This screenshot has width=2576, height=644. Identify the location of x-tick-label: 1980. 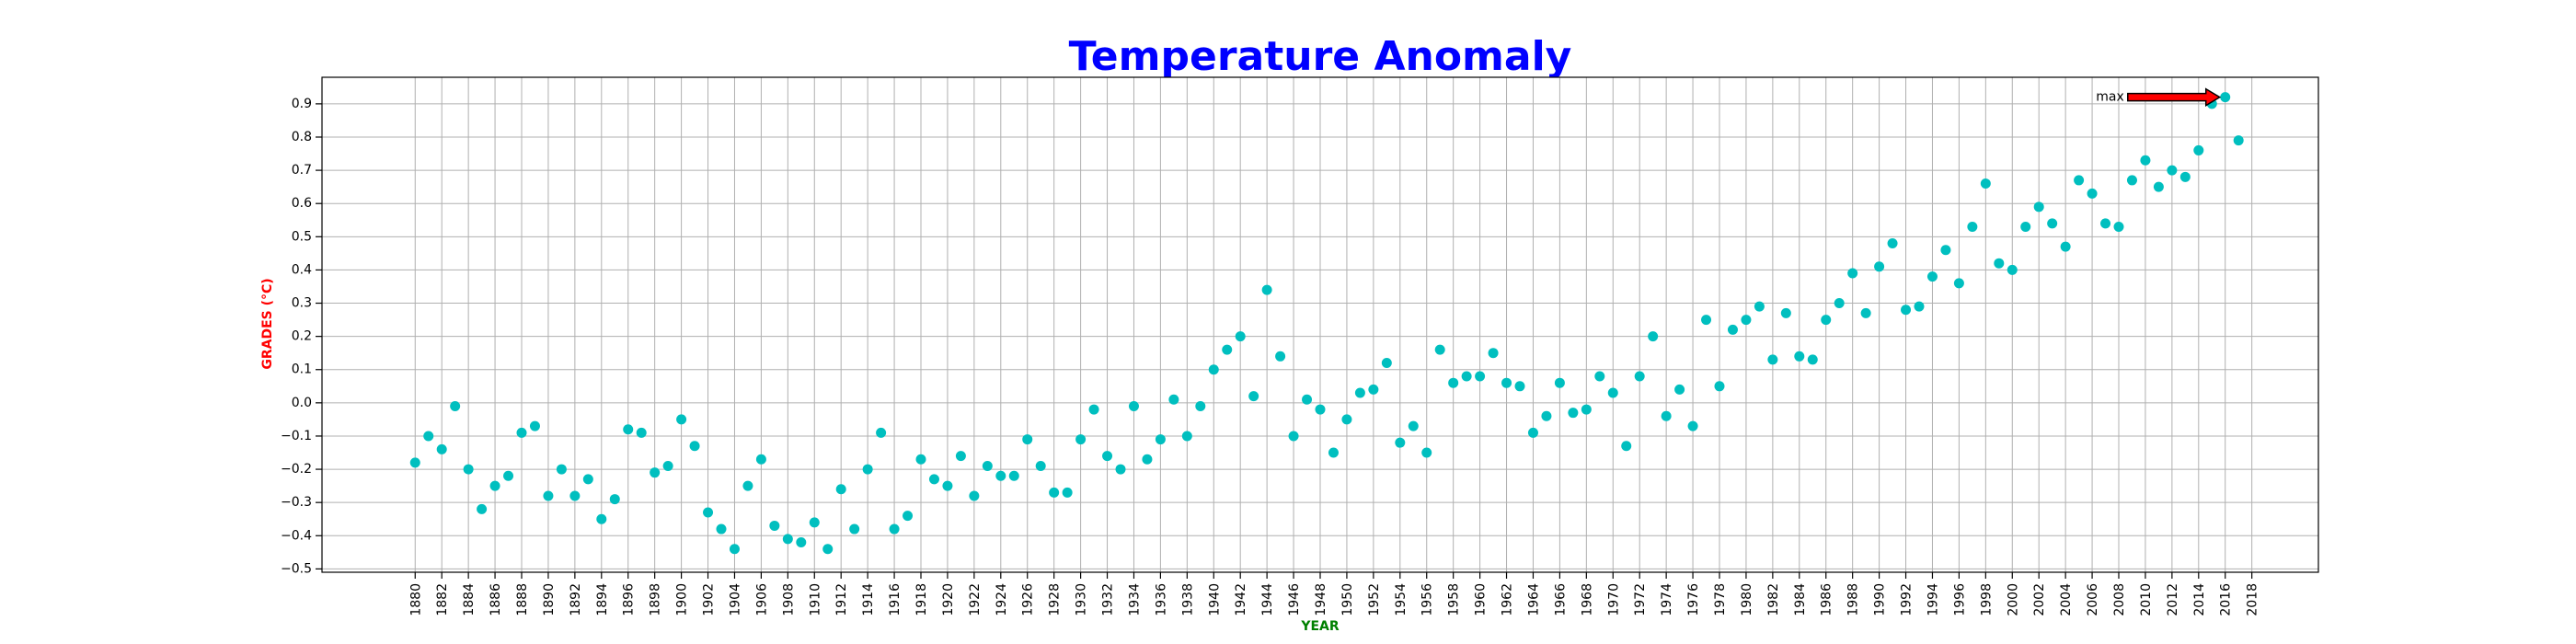
(1747, 599).